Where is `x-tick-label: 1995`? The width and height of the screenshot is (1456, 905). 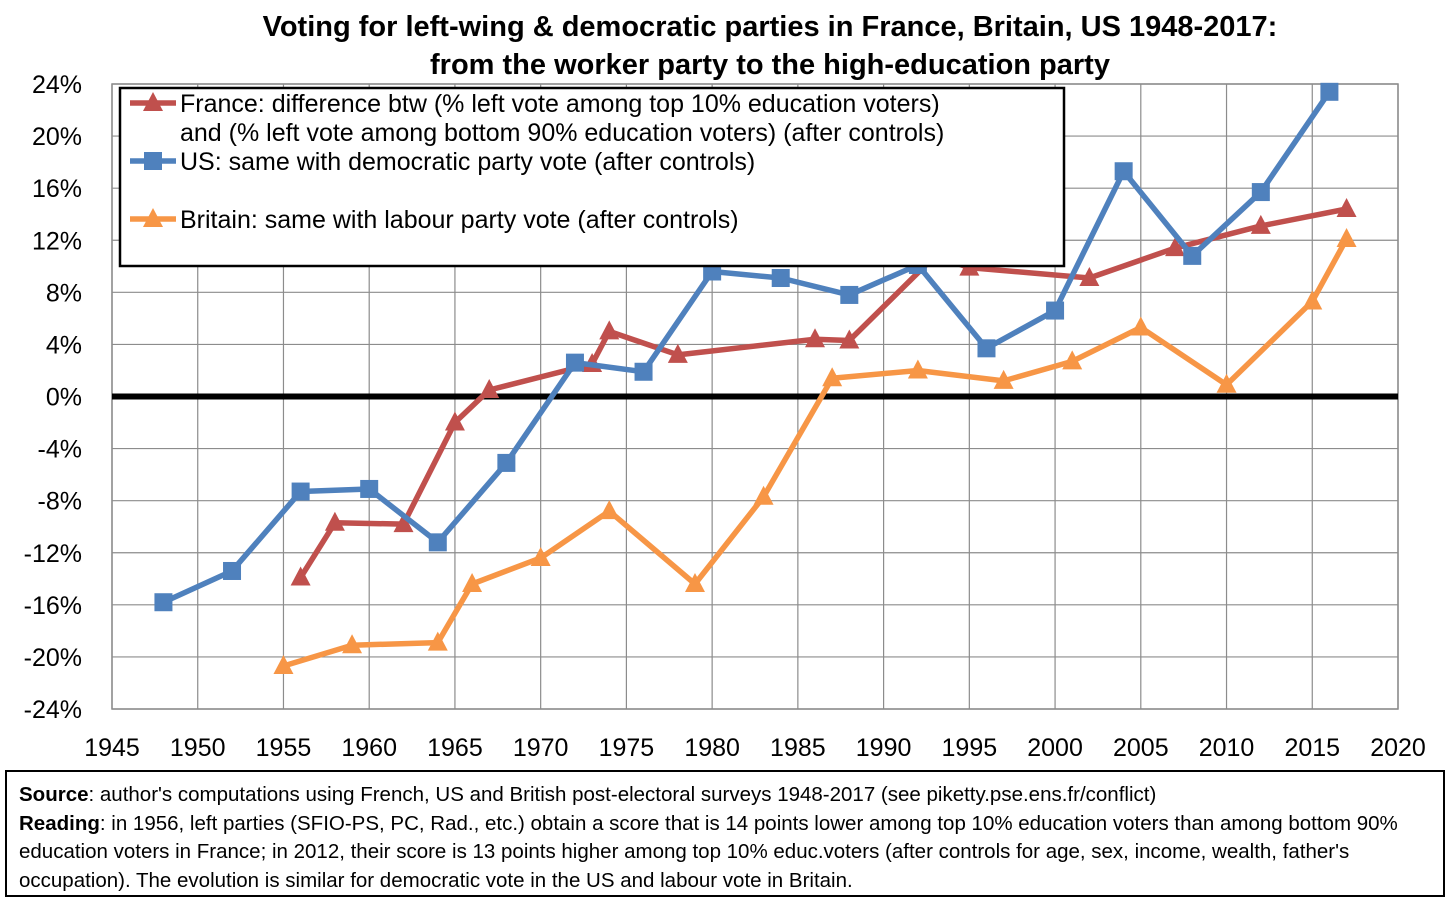 x-tick-label: 1995 is located at coordinates (970, 748).